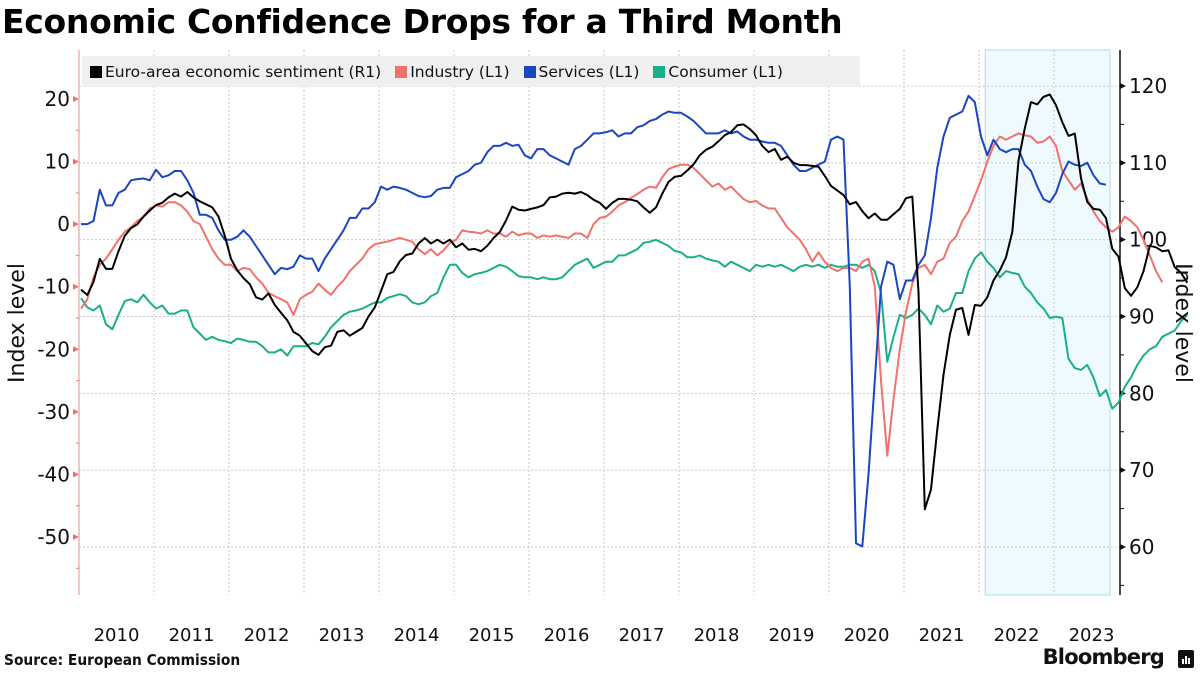  What do you see at coordinates (792, 635) in the screenshot?
I see `x-tick-label: 2019` at bounding box center [792, 635].